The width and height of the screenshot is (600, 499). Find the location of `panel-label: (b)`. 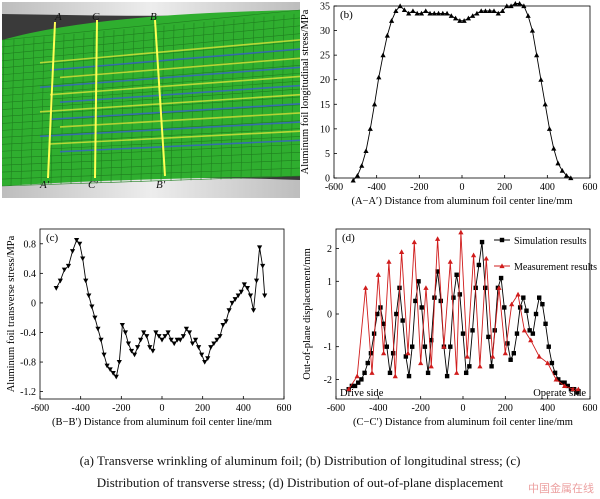

panel-label: (b) is located at coordinates (346, 15).